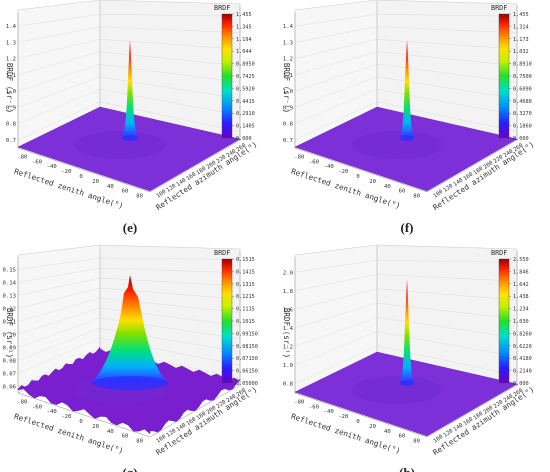  I want to click on colorbar-tick-label: 1.455, so click(244, 15).